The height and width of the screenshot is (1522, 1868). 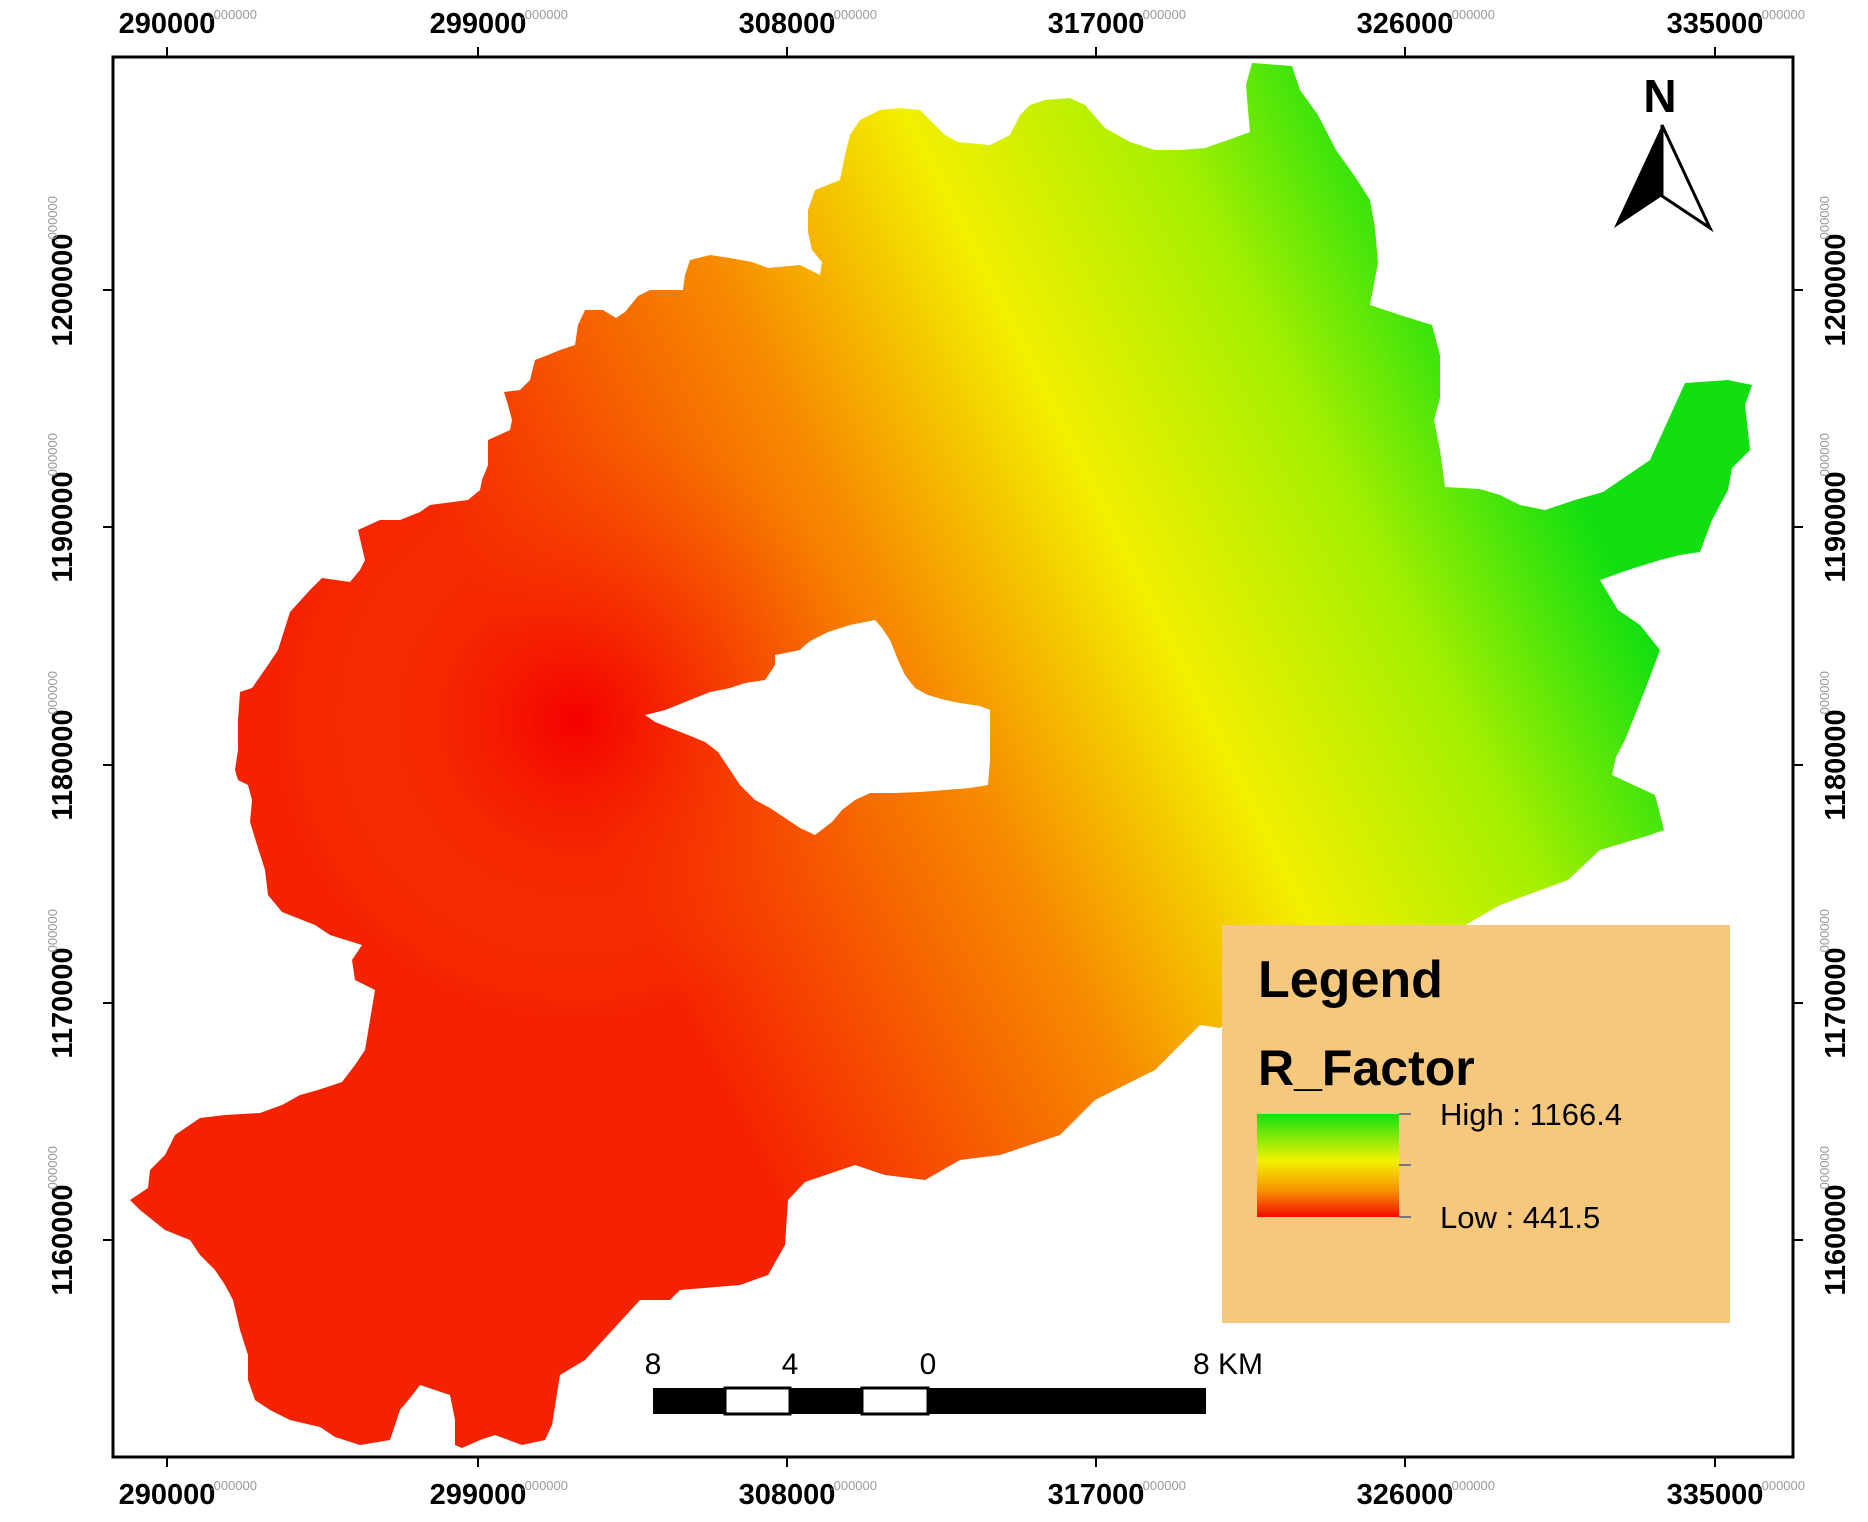 I want to click on x-tick-top-label: 299000, so click(x=478, y=24).